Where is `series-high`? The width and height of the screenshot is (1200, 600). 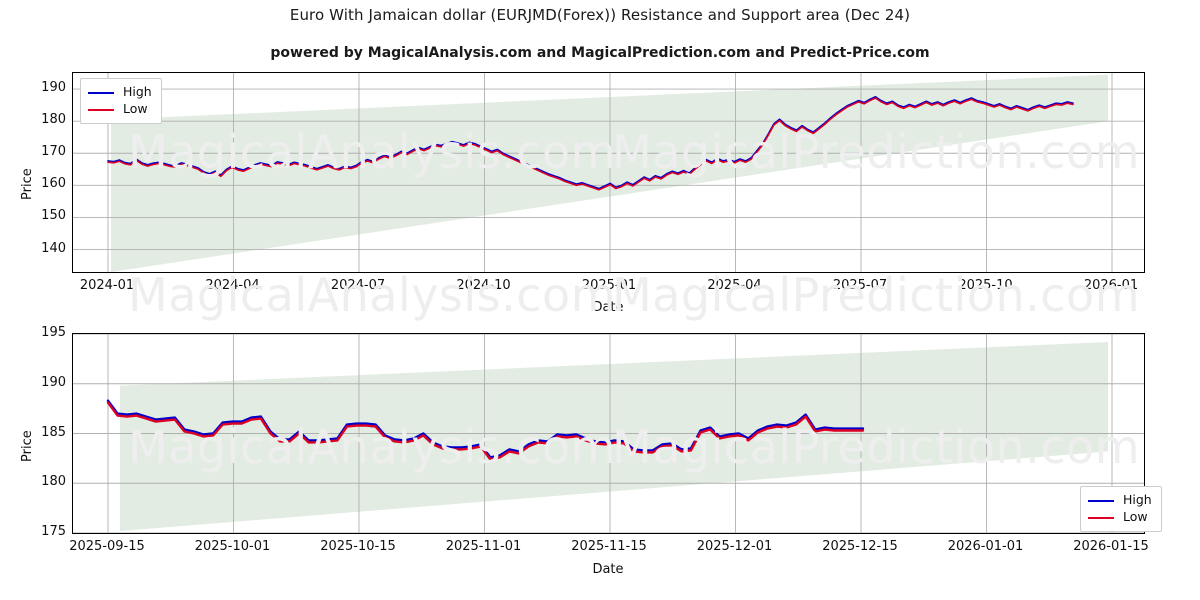
series-high is located at coordinates (590, 142).